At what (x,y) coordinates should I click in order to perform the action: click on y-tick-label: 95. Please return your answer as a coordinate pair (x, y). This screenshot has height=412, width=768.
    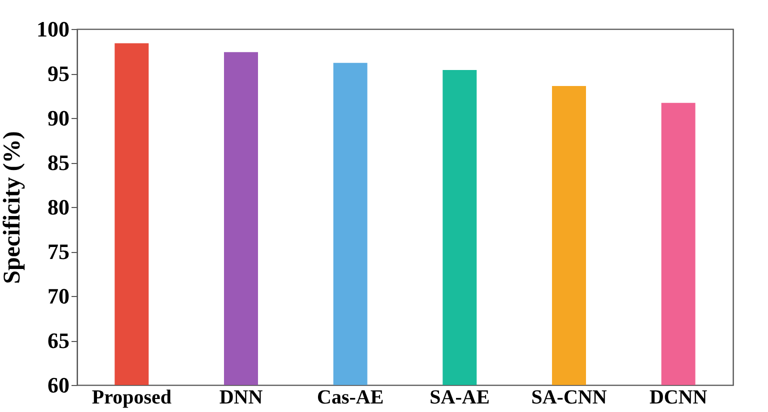
    Looking at the image, I should click on (59, 73).